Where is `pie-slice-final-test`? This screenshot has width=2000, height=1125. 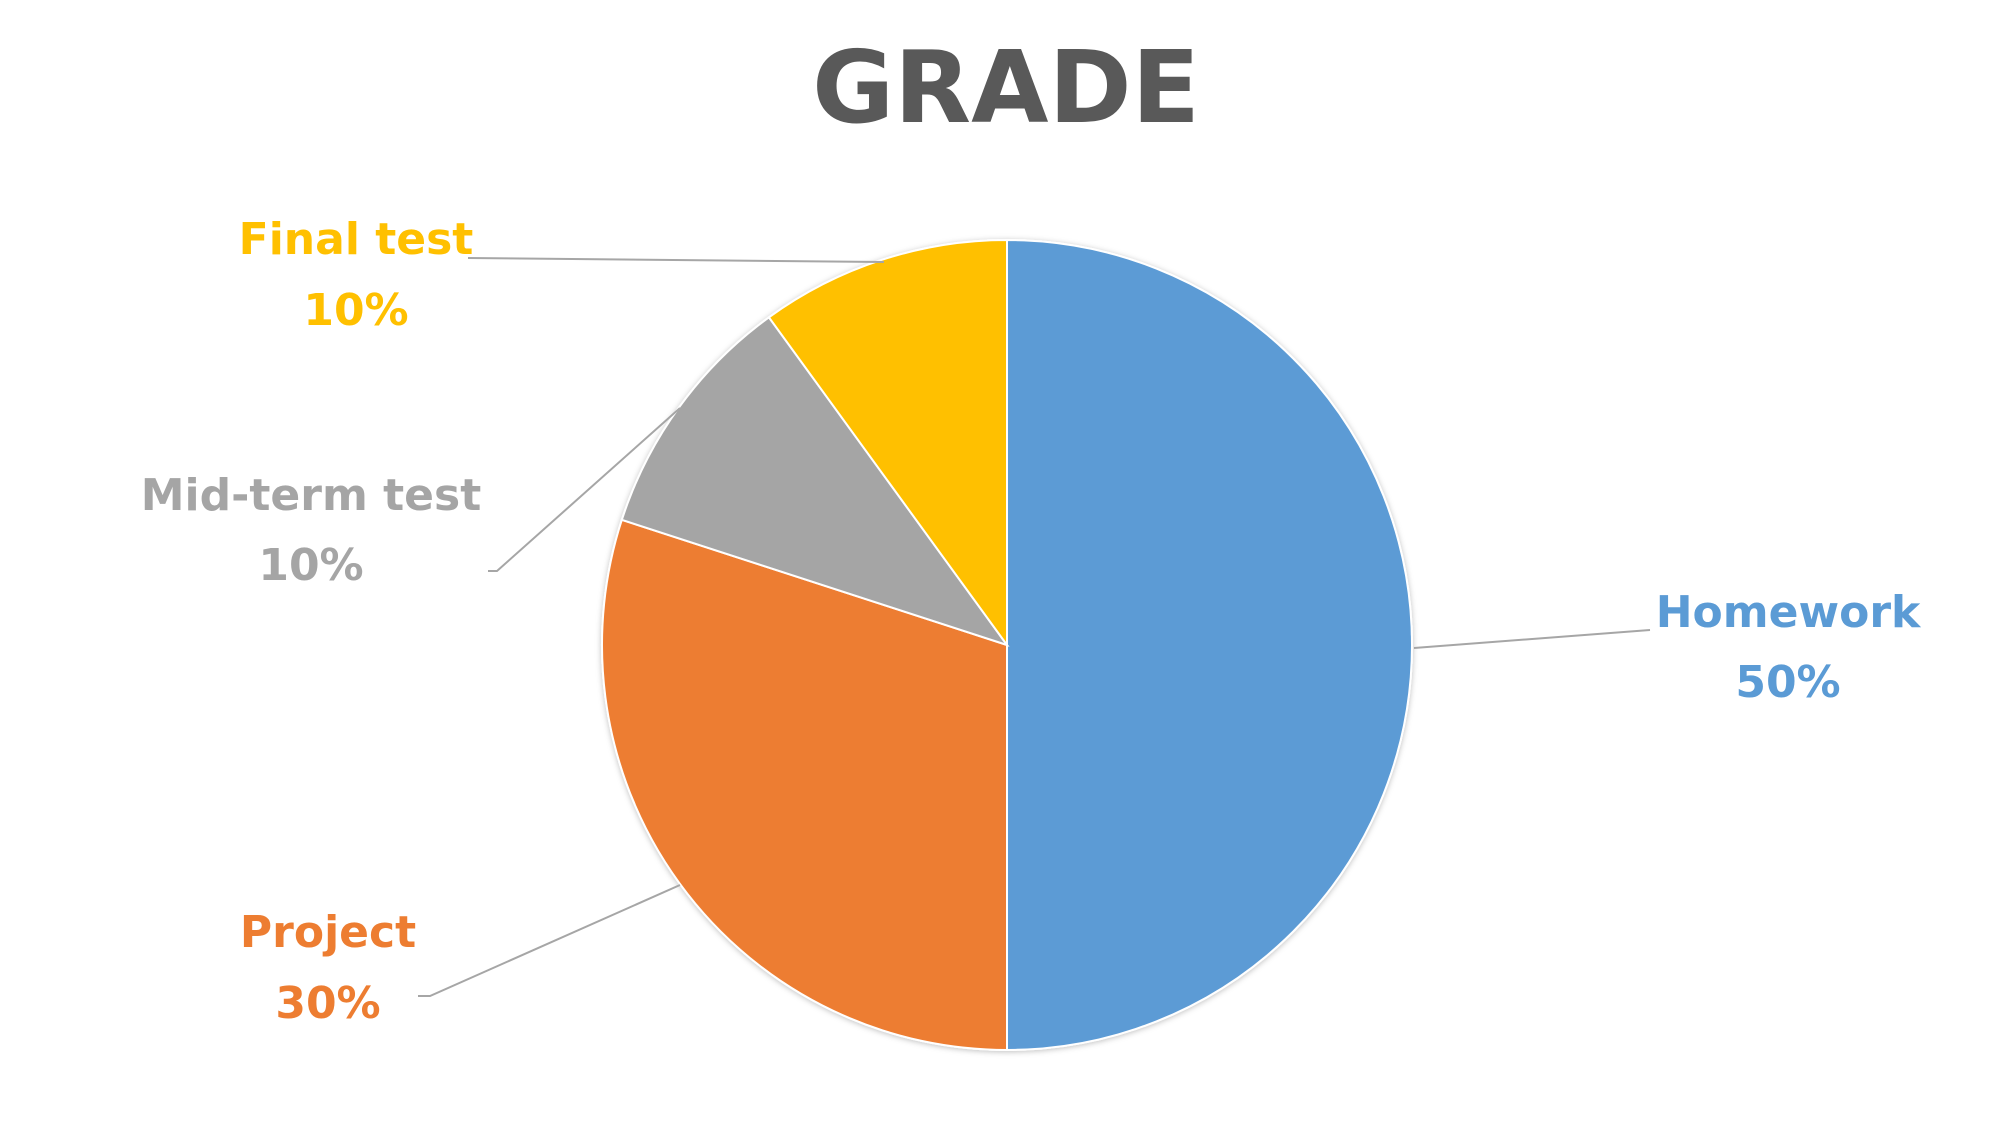 pie-slice-final-test is located at coordinates (887, 443).